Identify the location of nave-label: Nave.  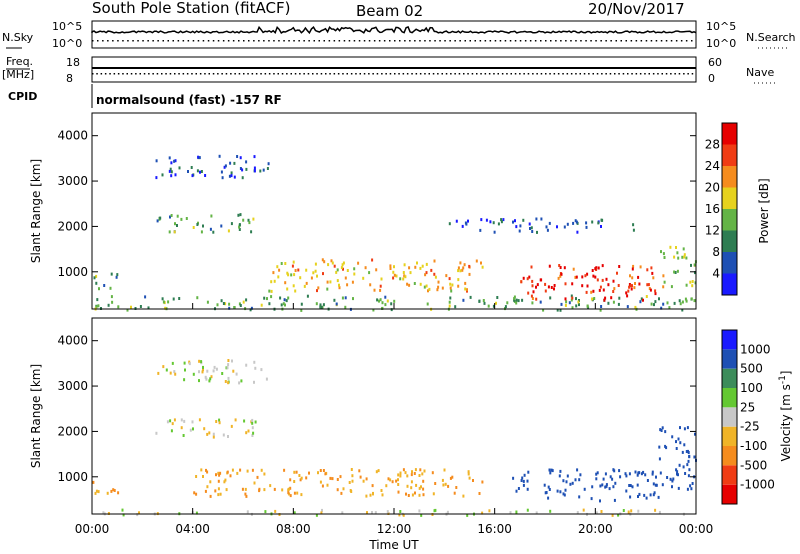
(760, 72).